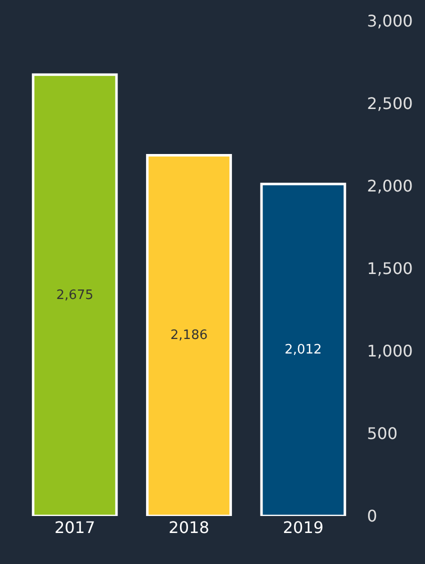  What do you see at coordinates (303, 527) in the screenshot?
I see `x-tick-label: 2019` at bounding box center [303, 527].